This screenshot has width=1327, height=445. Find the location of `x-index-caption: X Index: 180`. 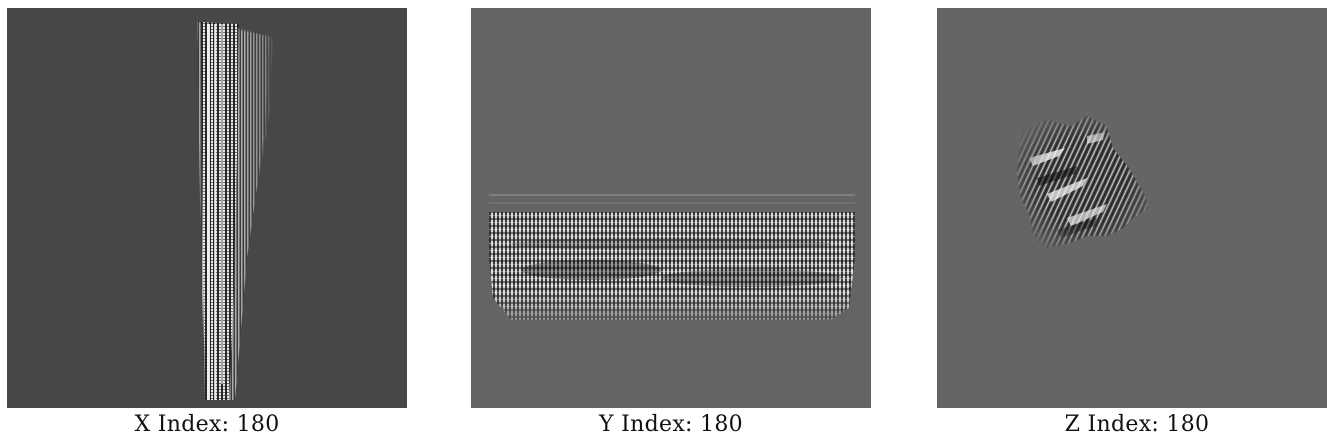

x-index-caption: X Index: 180 is located at coordinates (207, 424).